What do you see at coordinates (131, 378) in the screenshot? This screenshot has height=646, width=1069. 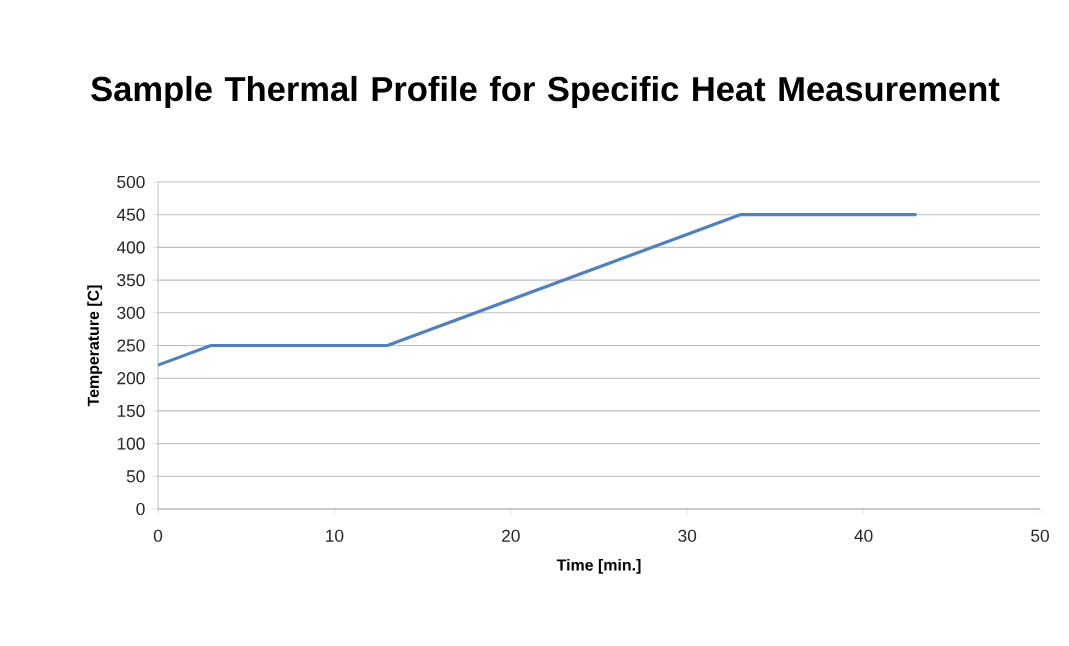 I see `y-tick-label: 200` at bounding box center [131, 378].